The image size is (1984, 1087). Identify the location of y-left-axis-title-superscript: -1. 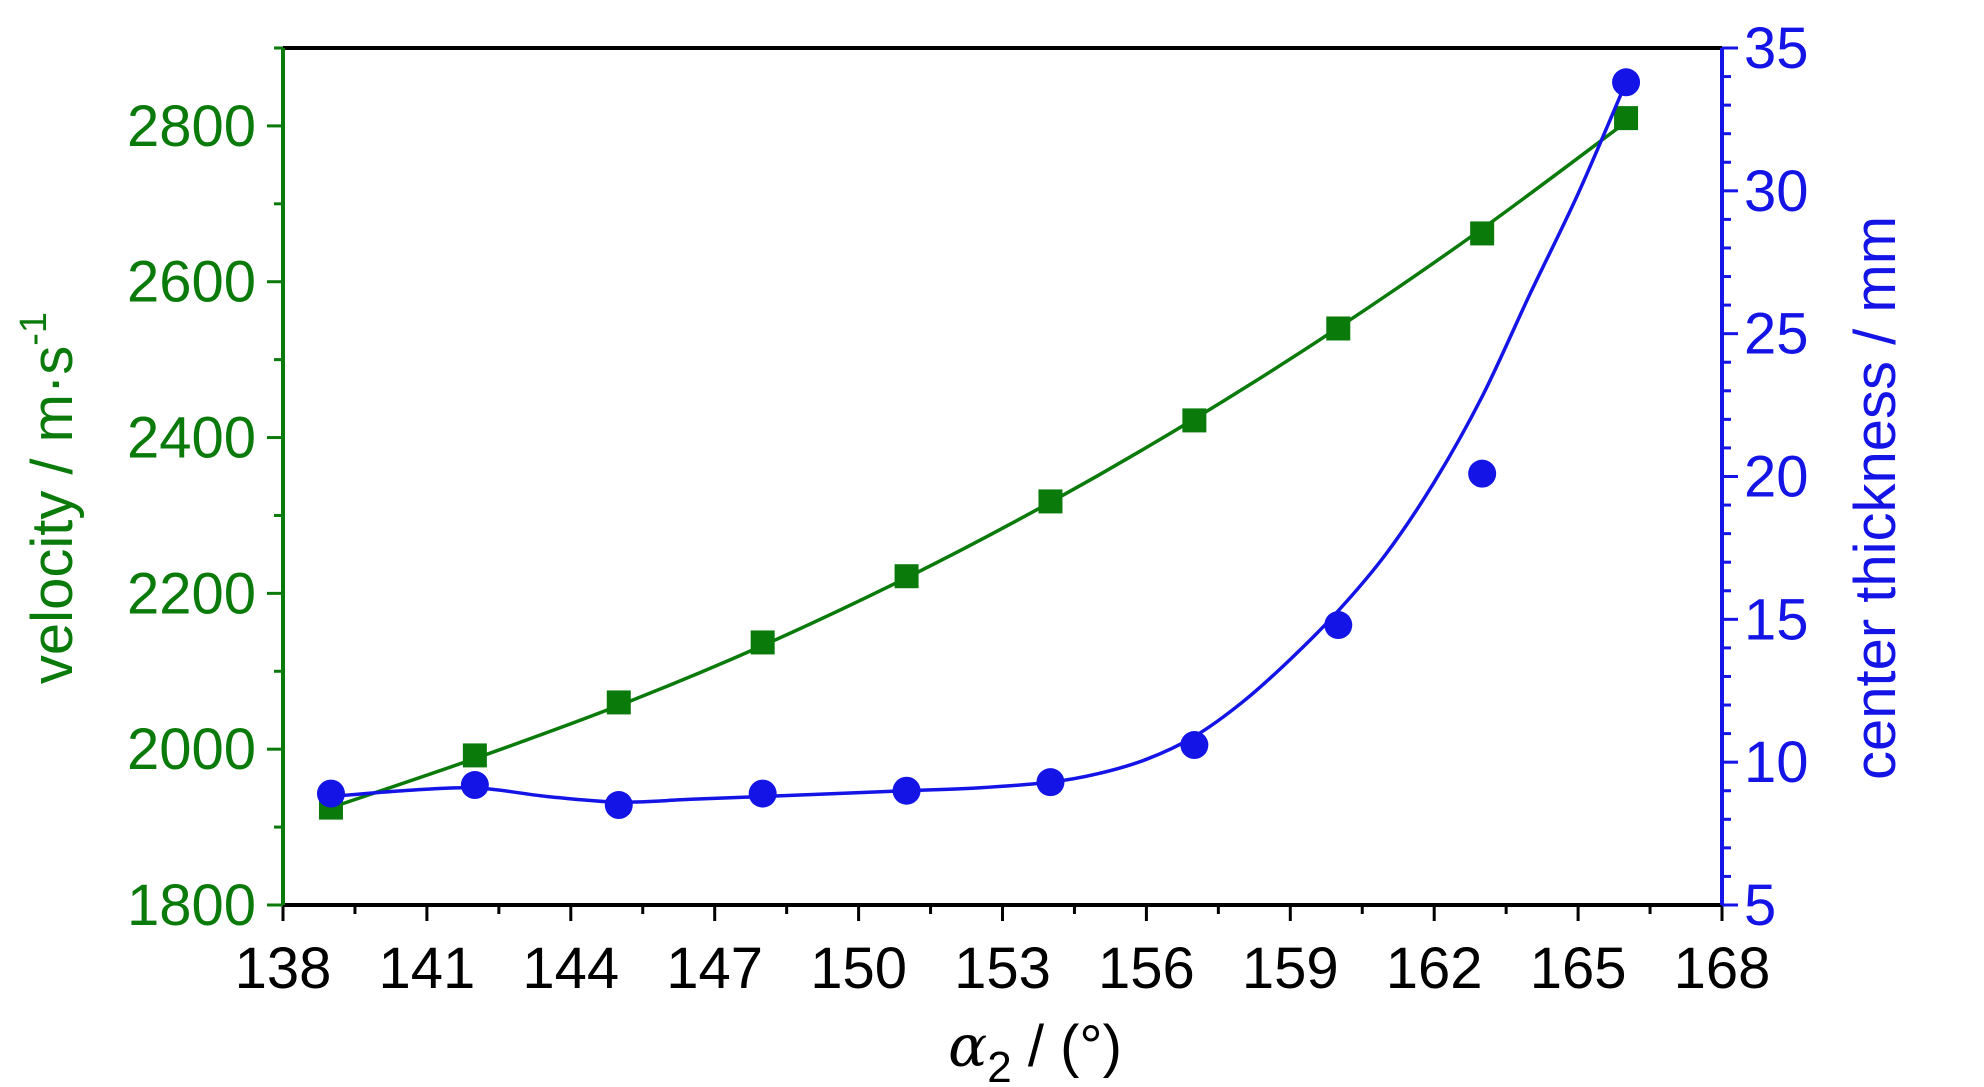
(34, 329).